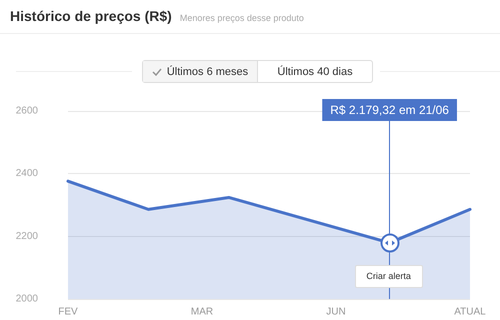 This screenshot has height=320, width=500. What do you see at coordinates (68, 312) in the screenshot?
I see `x-tick-label: FEV` at bounding box center [68, 312].